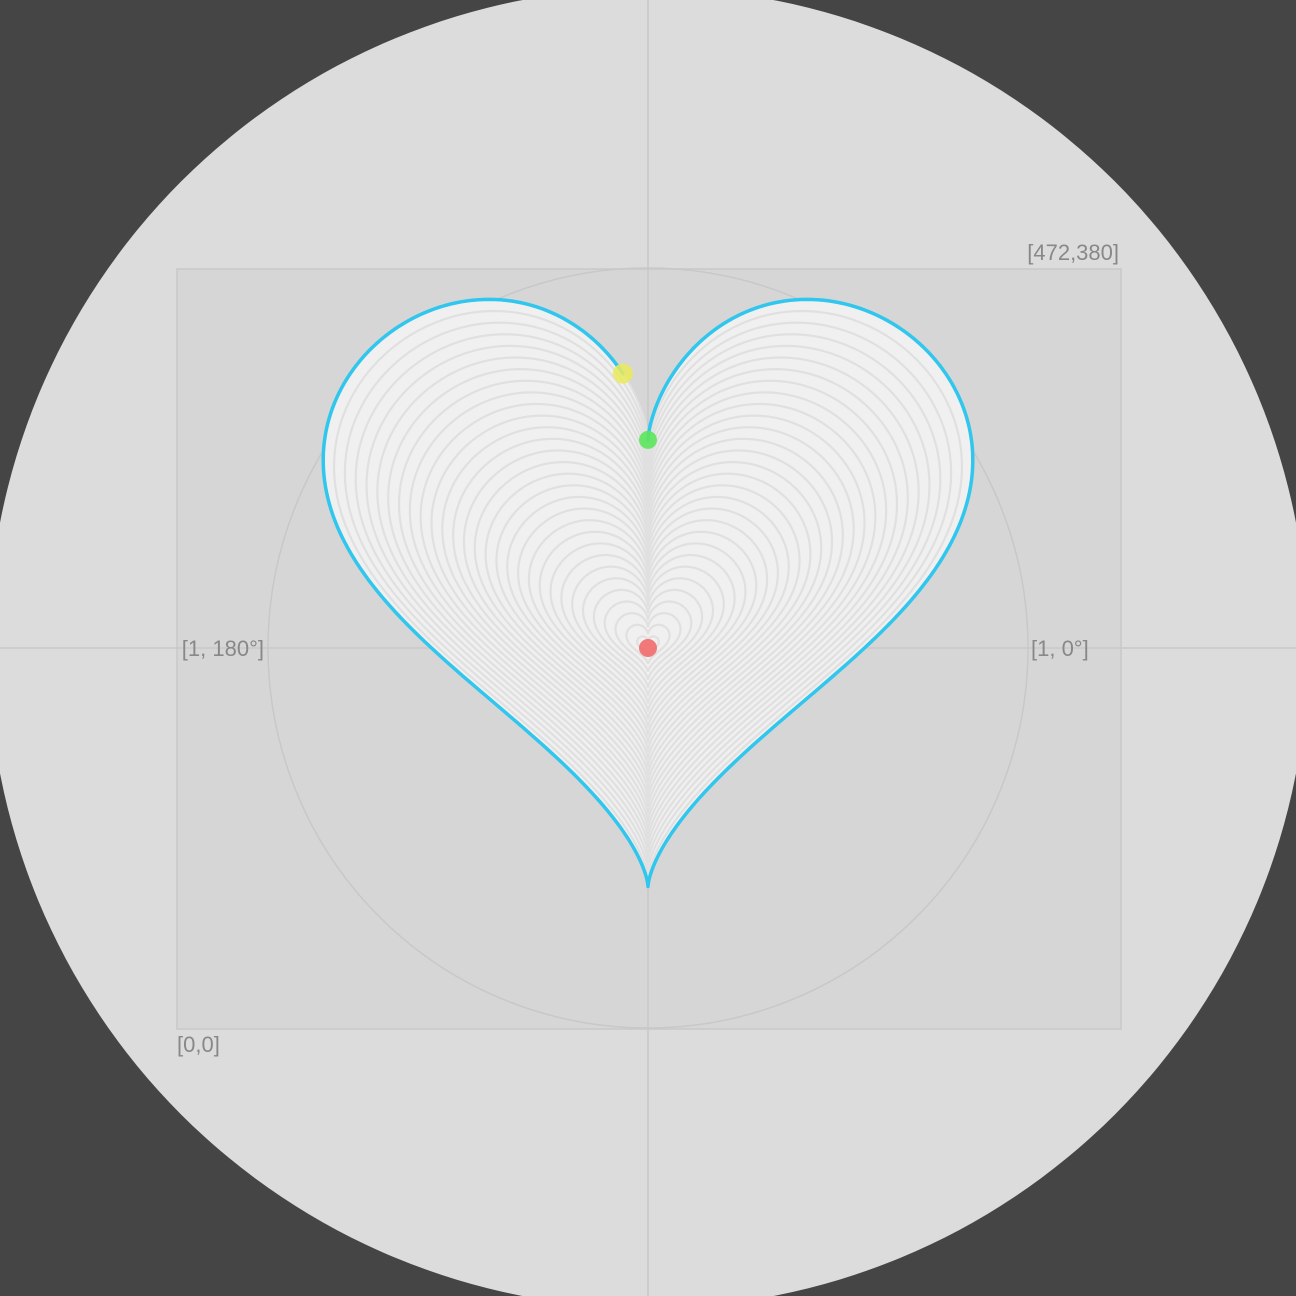  I want to click on polar-one-eighty-label: [1, 180°], so click(223, 648).